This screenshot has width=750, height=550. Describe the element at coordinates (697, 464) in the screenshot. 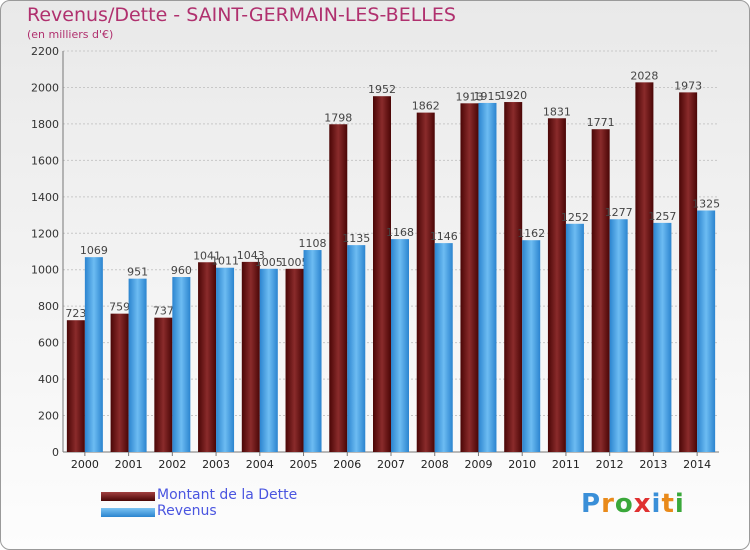

I see `x-tick-label: 2014` at that location.